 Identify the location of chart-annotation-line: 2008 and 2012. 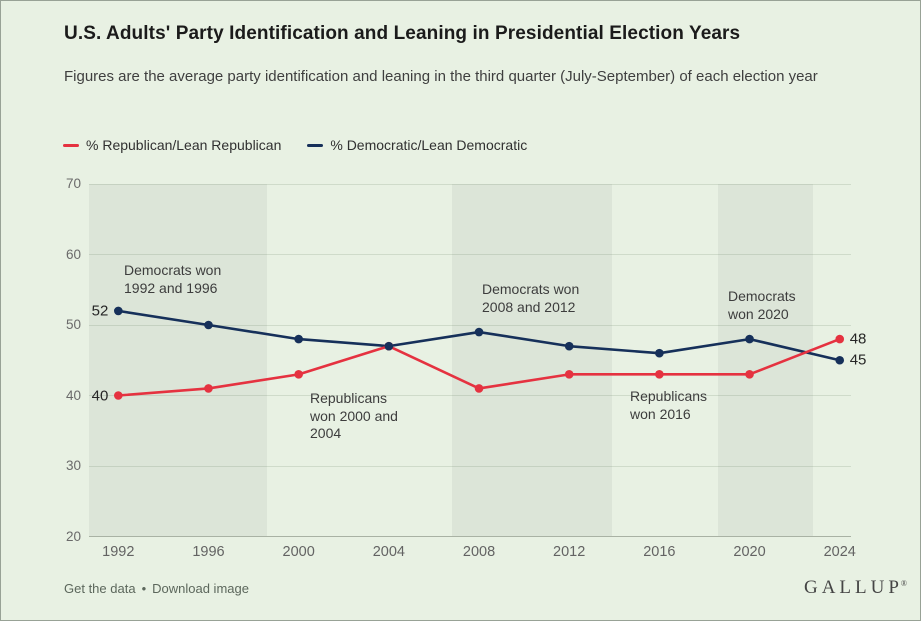
(529, 306).